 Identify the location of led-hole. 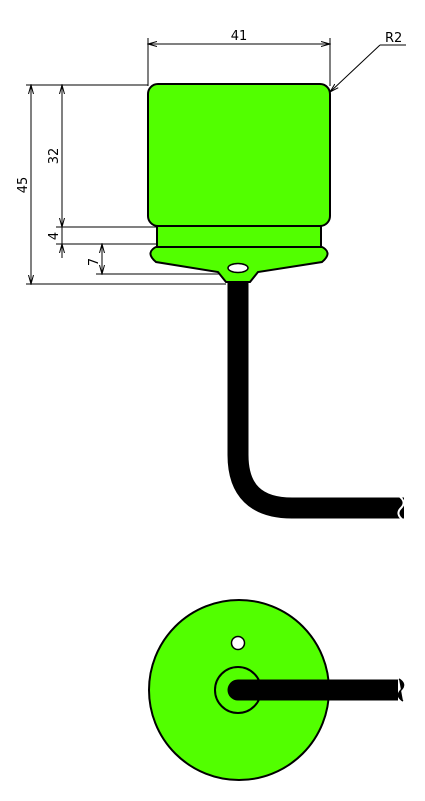
(238, 268).